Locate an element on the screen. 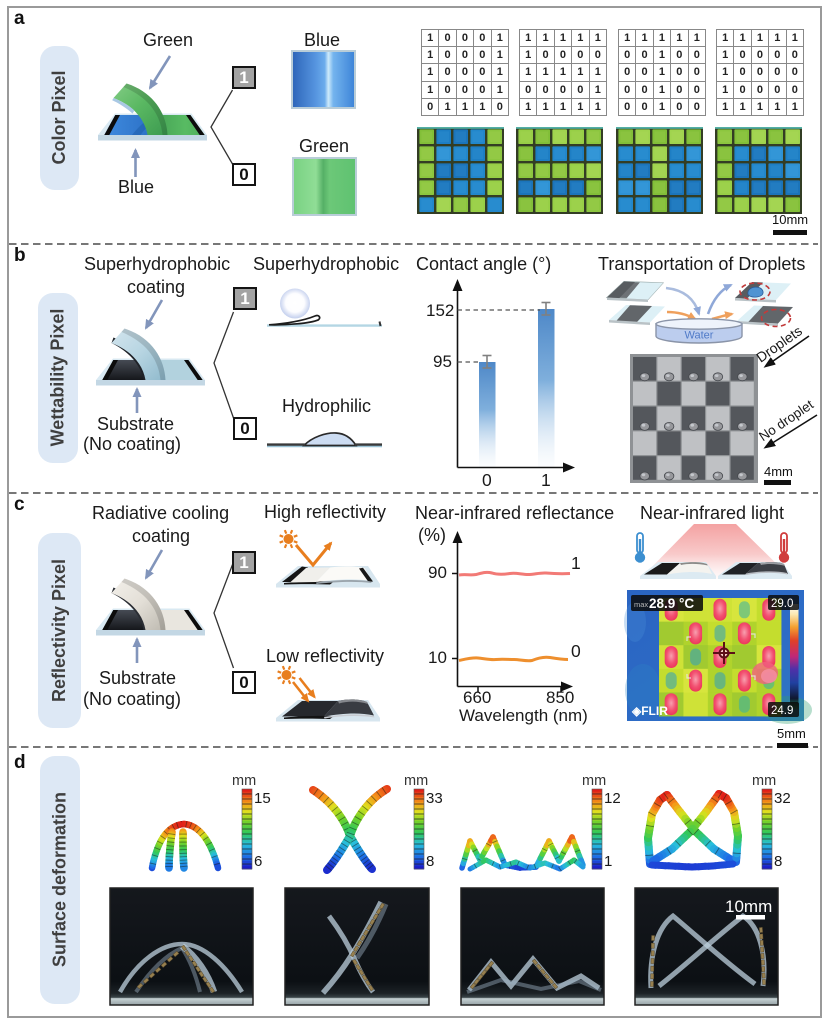  svg-text: Water is located at coordinates (699, 336).